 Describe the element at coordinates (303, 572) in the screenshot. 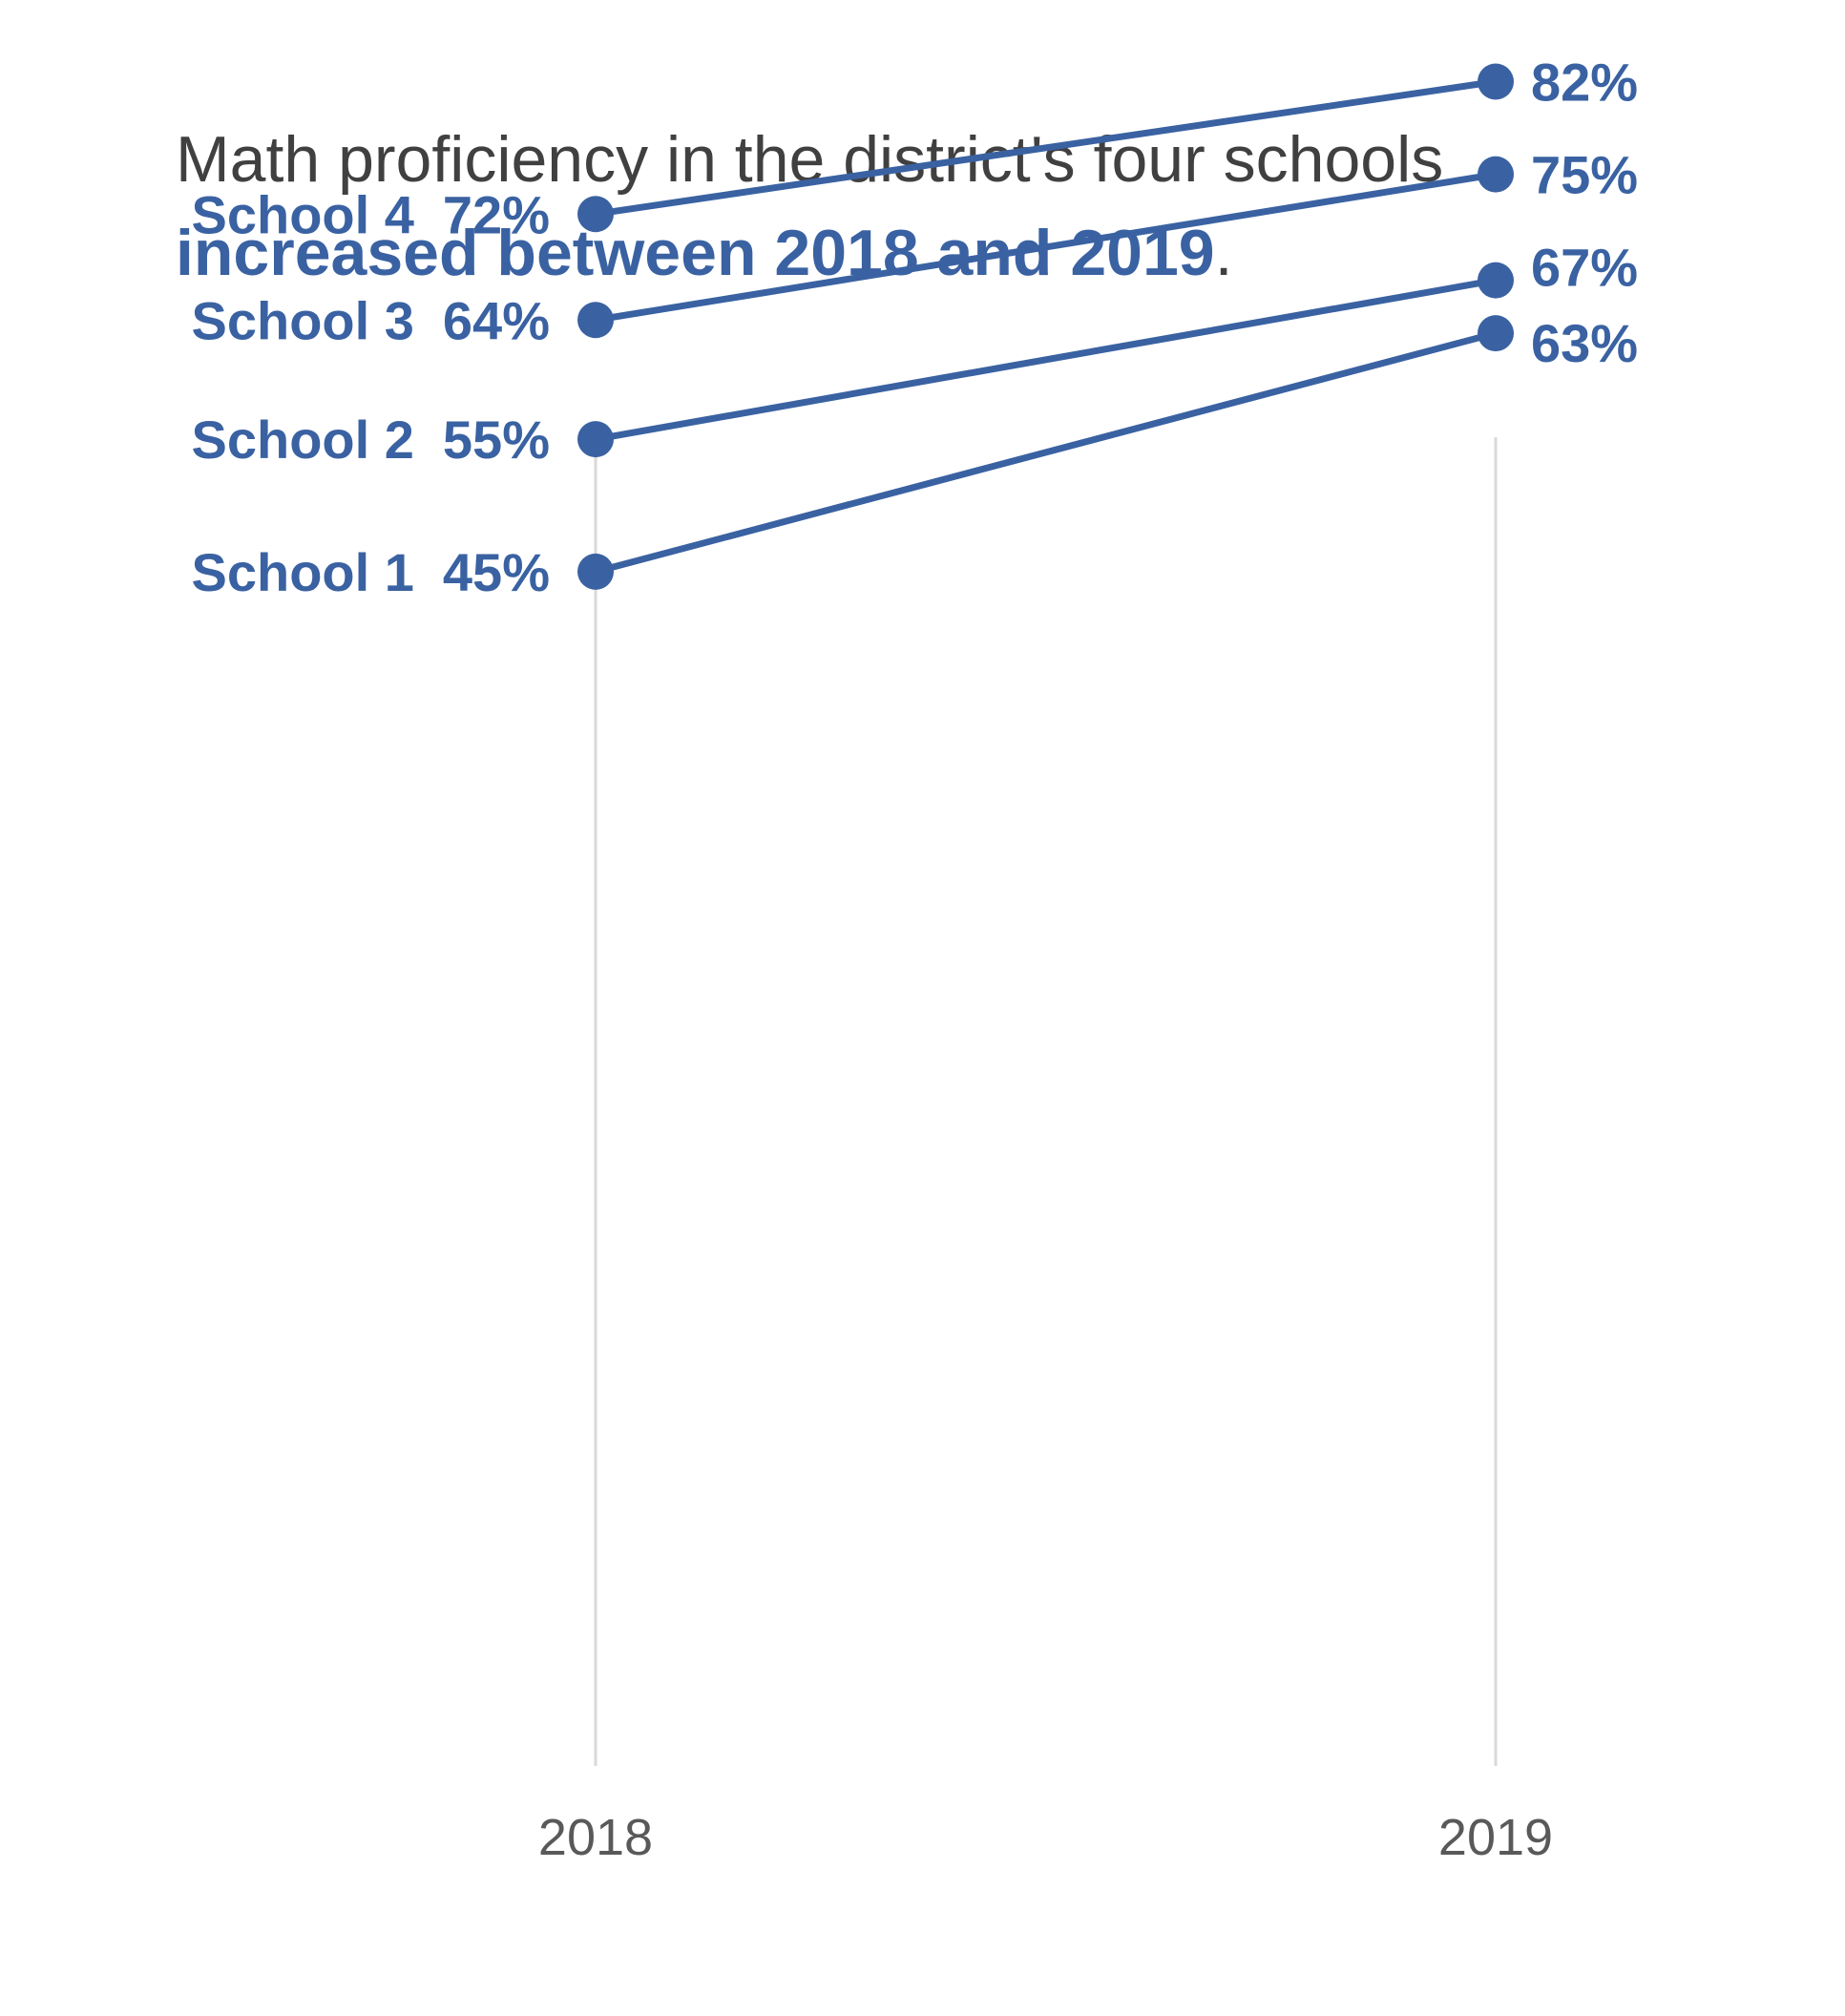

I see `series-name: School 1` at that location.